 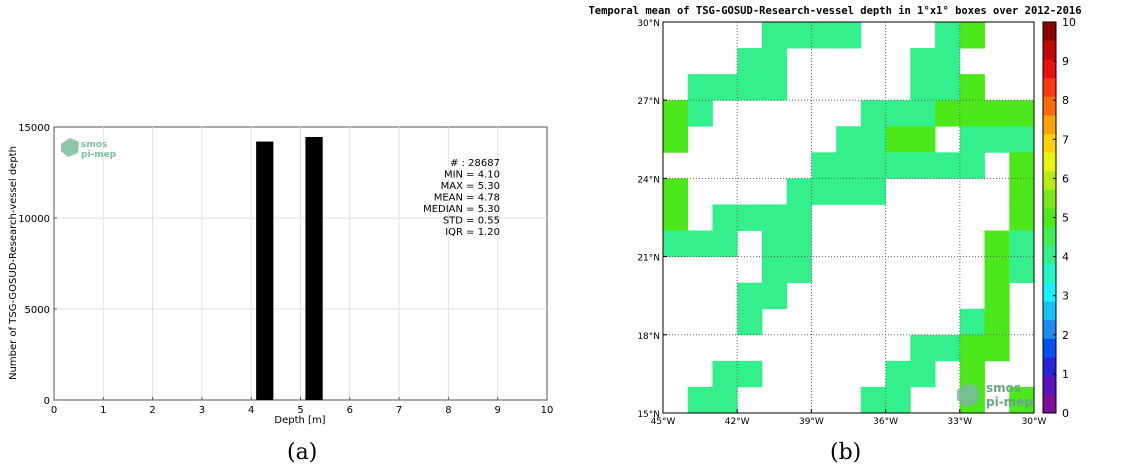 I want to click on histogram-y-tick-label: 0, so click(x=47, y=401).